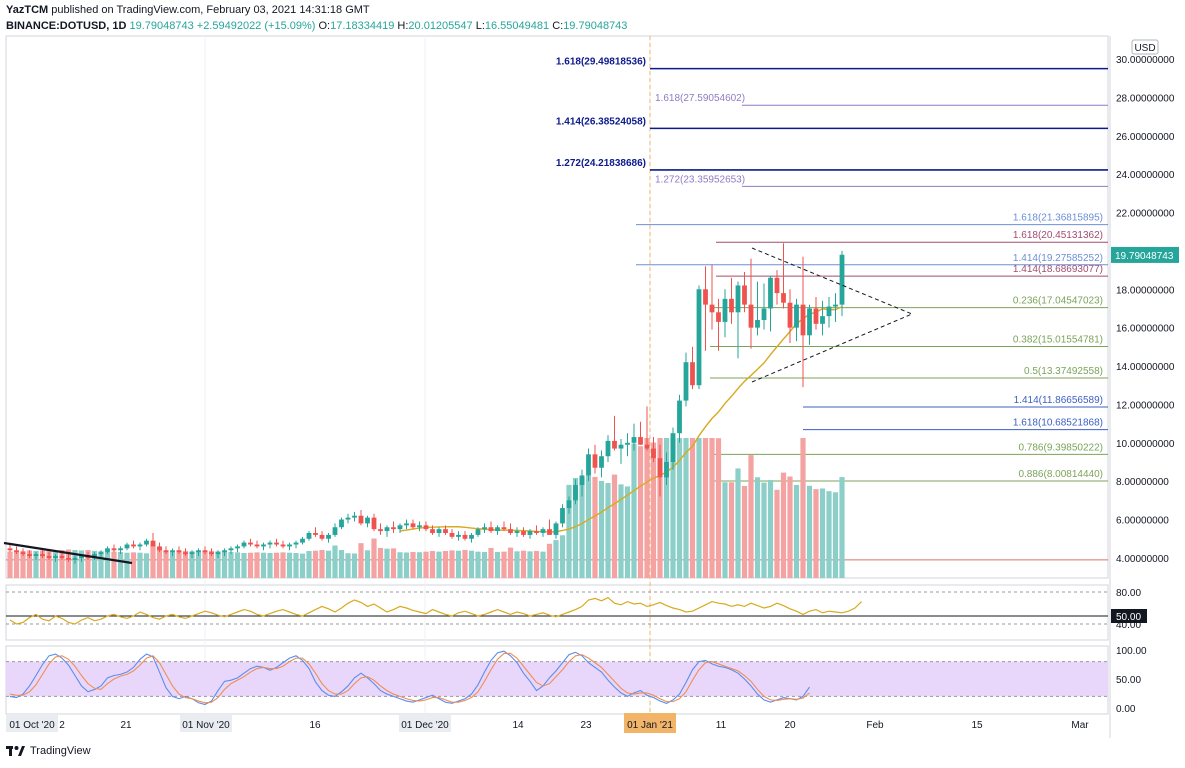 This screenshot has height=768, width=1185. Describe the element at coordinates (1145, 137) in the screenshot. I see `price-tick-label: 26.00000000` at that location.